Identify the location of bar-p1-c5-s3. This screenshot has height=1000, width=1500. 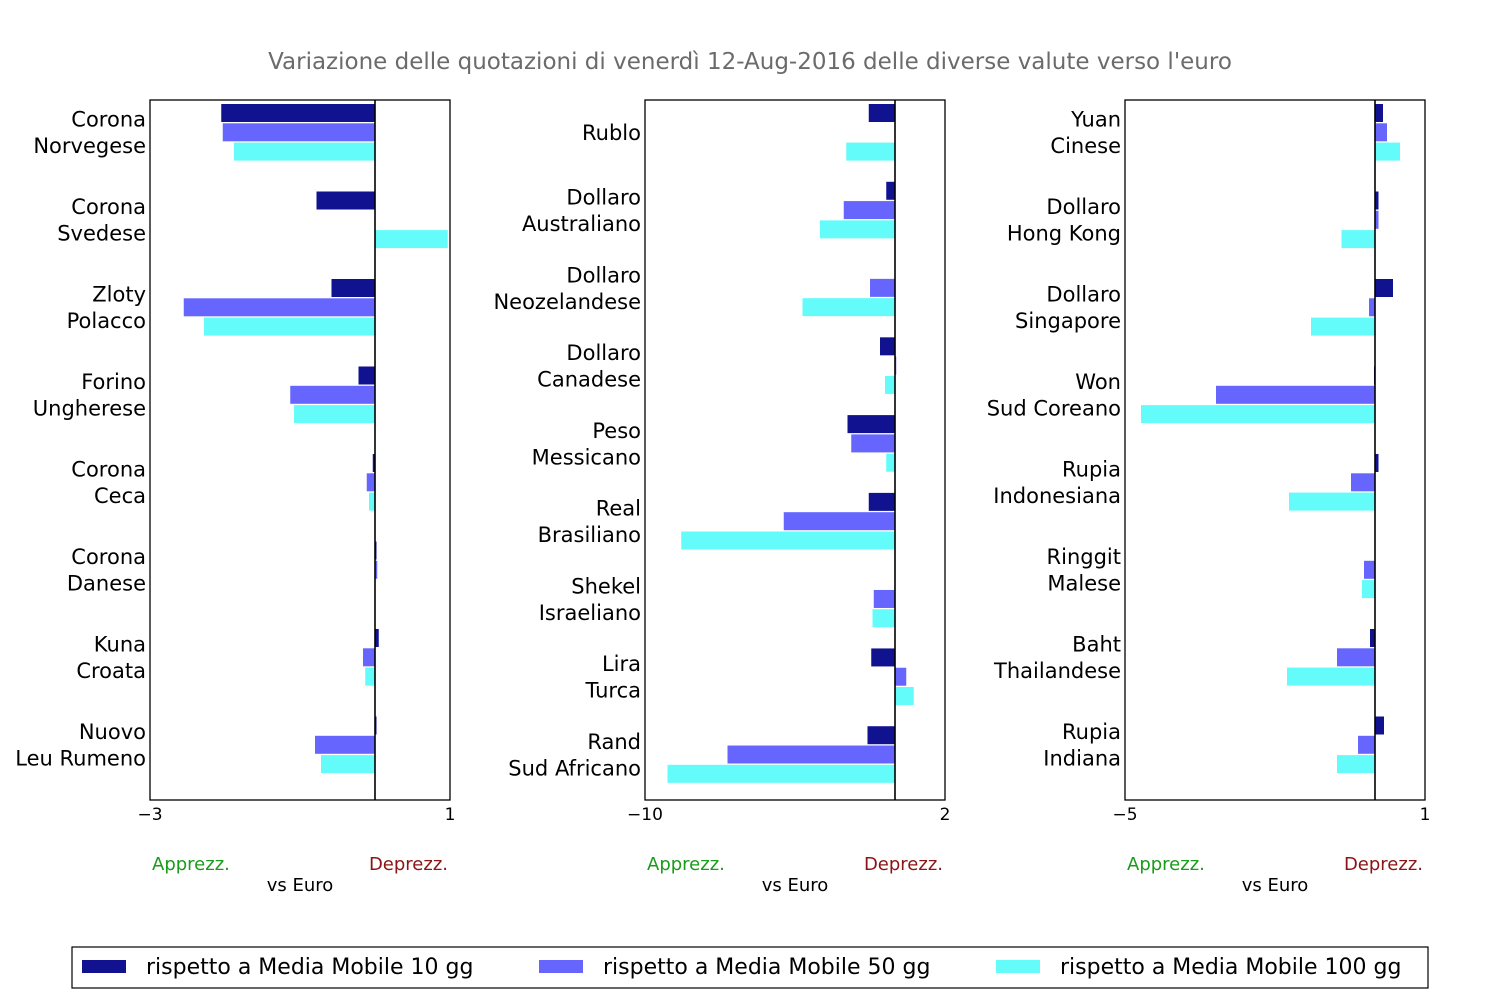
(372, 501).